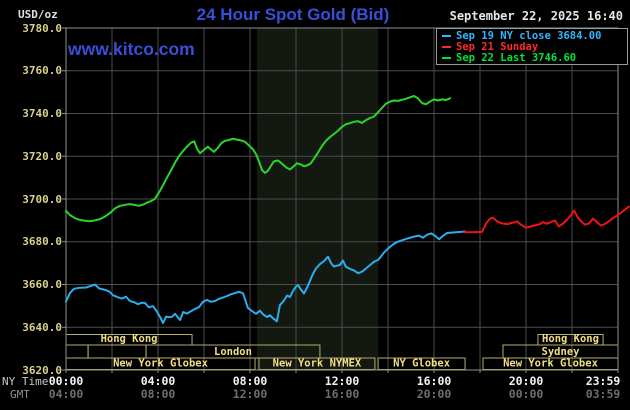 This screenshot has height=410, width=630. I want to click on gmt-axis-label: GMT, so click(20, 394).